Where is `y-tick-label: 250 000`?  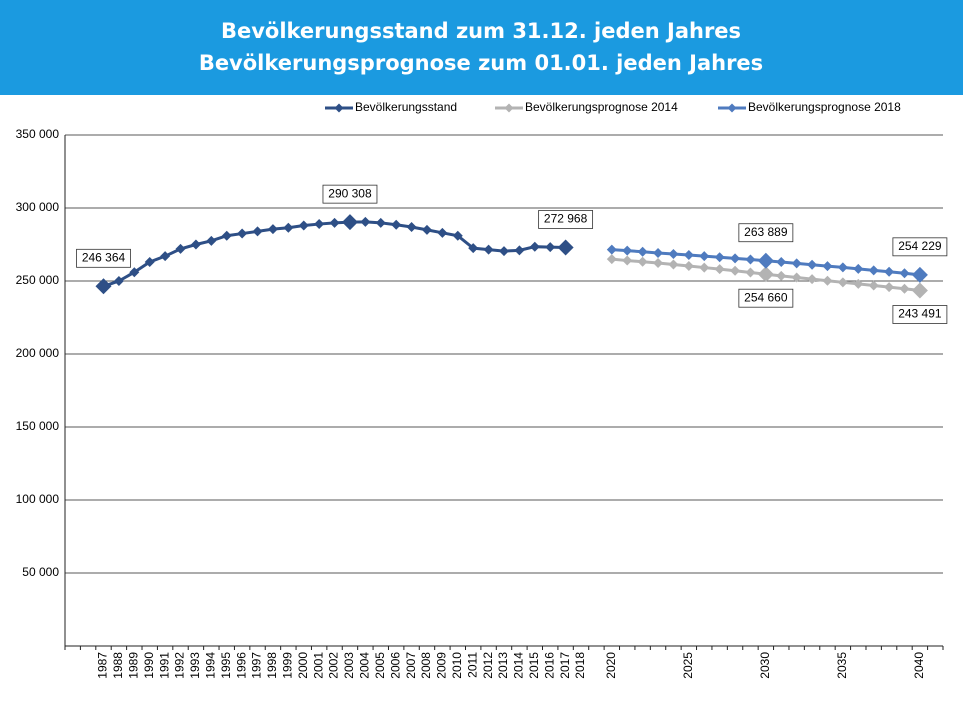
y-tick-label: 250 000 is located at coordinates (38, 280).